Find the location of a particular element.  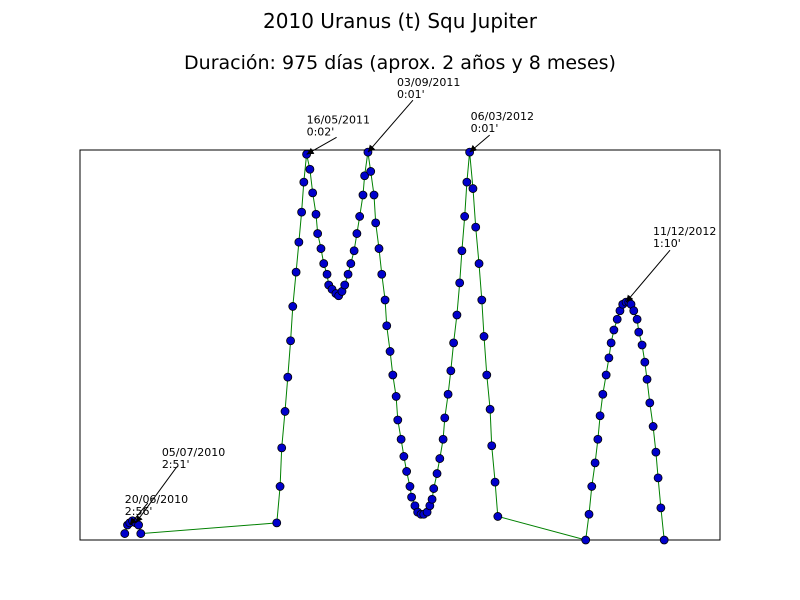

annotation-text: 05/07/2010 is located at coordinates (193, 452).